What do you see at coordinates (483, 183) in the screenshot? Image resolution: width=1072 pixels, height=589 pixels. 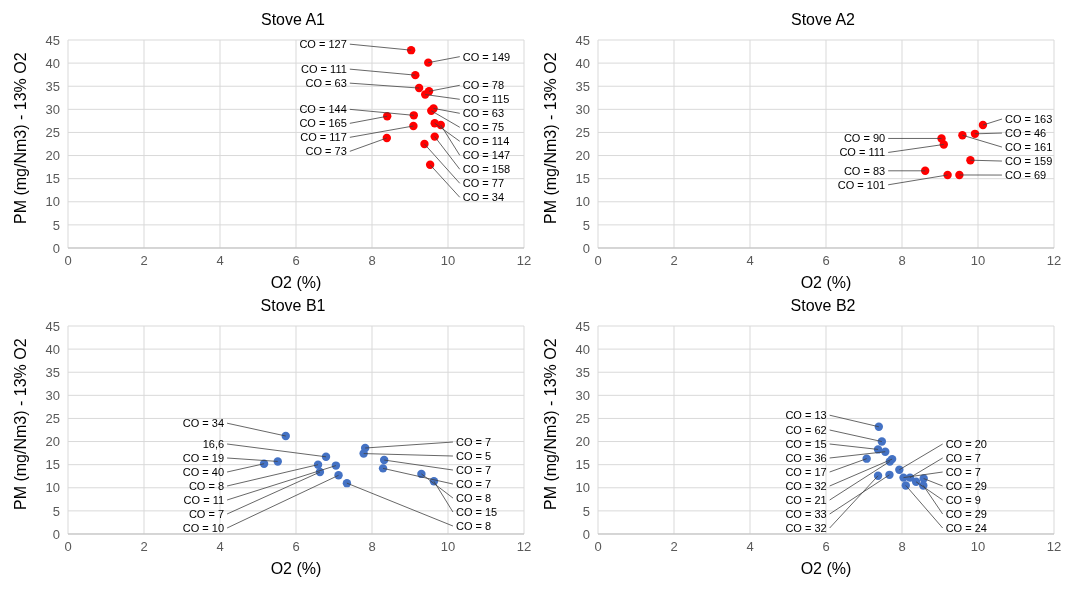 I see `annotation: CO = 77` at bounding box center [483, 183].